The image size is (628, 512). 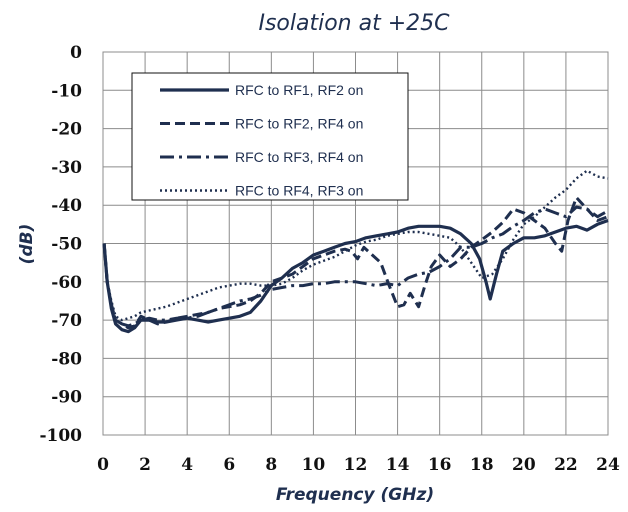 I want to click on x-axis-tick-labels: 0 2 4 6 8 10 12 14 16 18 20 22 24, so click(x=358, y=465).